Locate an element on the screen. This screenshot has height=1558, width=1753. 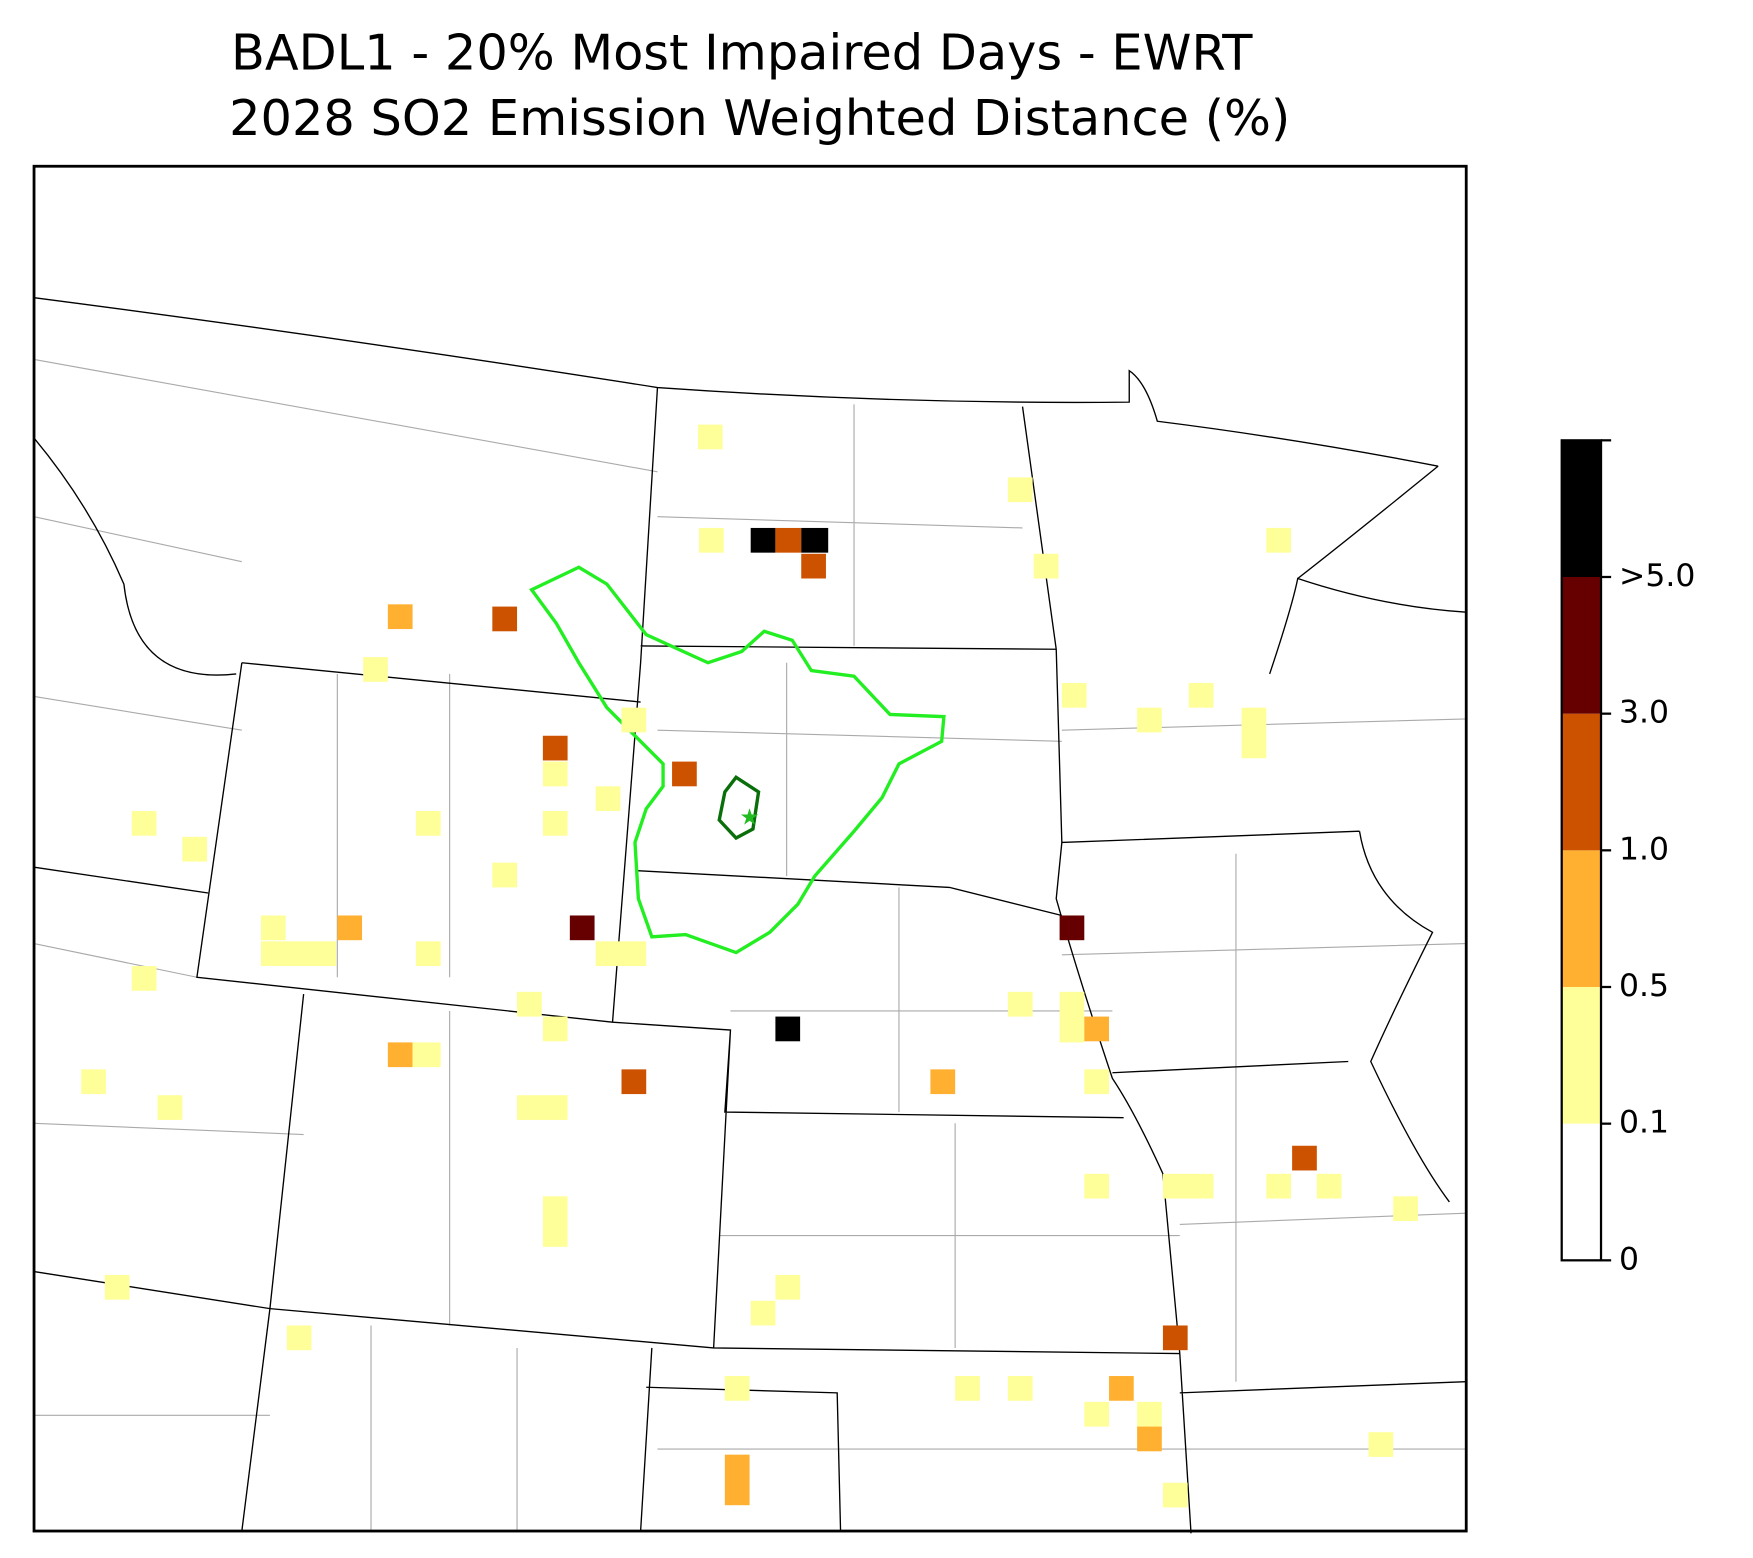
colorbar-tick-label: 1.0 is located at coordinates (1644, 849).